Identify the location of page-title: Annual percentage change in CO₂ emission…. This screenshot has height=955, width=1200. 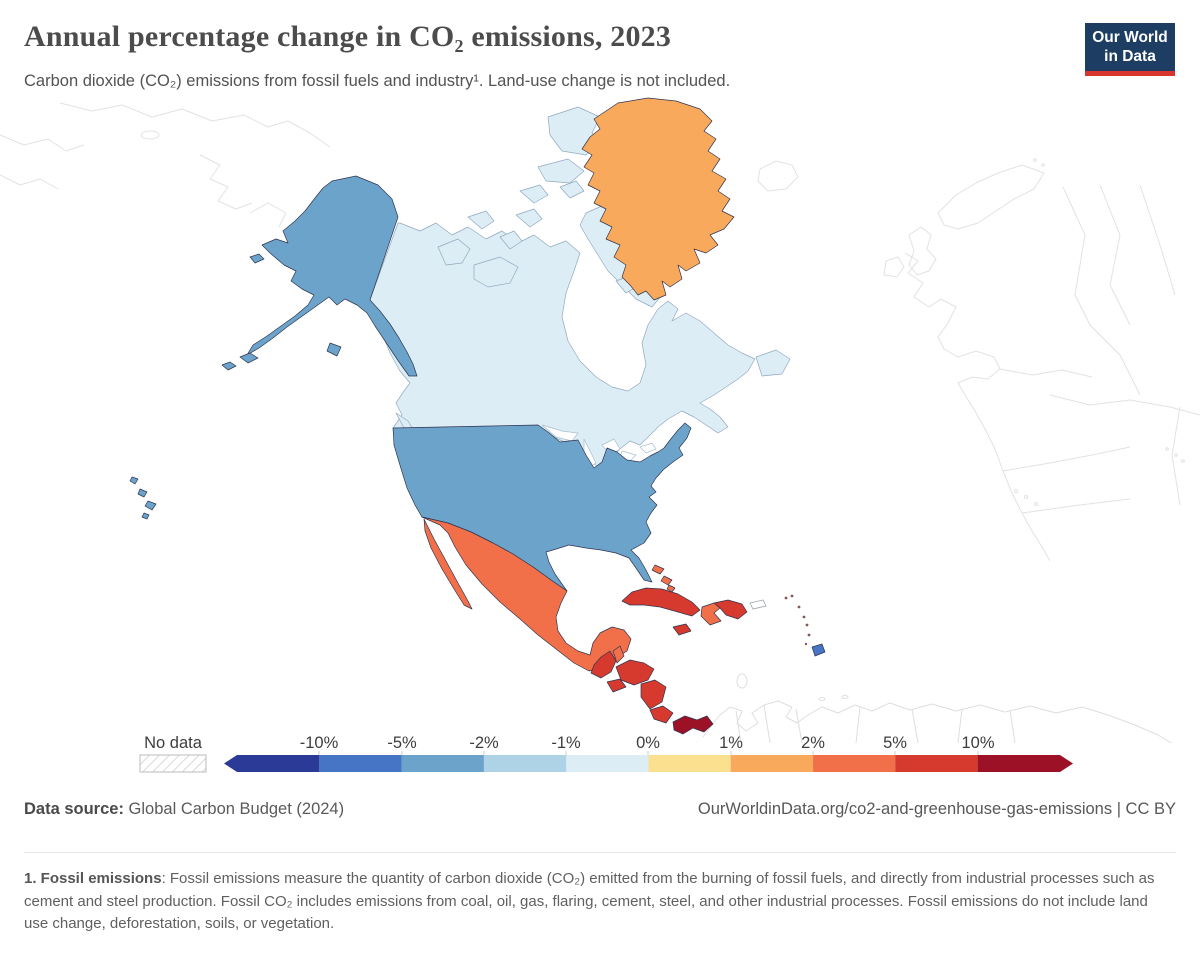
(348, 36).